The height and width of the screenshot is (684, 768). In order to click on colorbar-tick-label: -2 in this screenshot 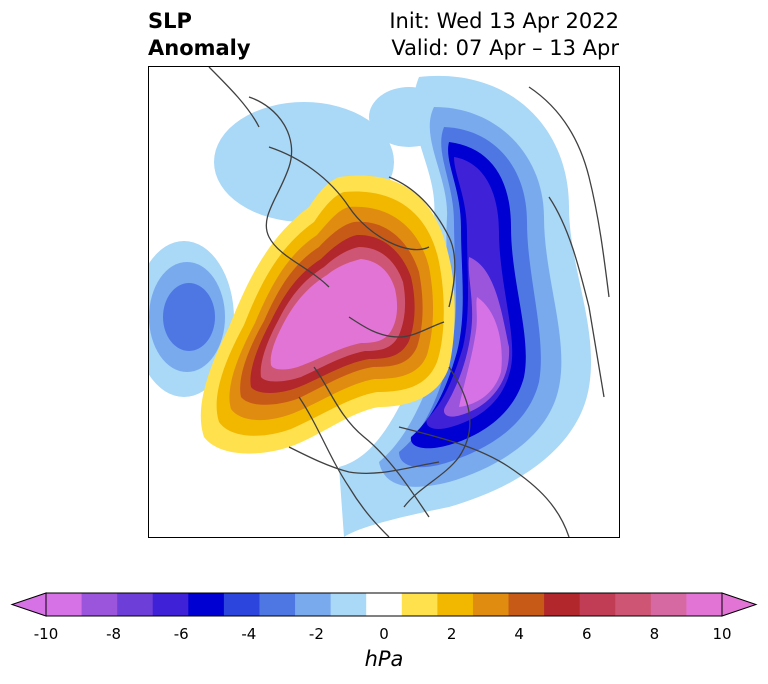, I will do `click(316, 634)`.